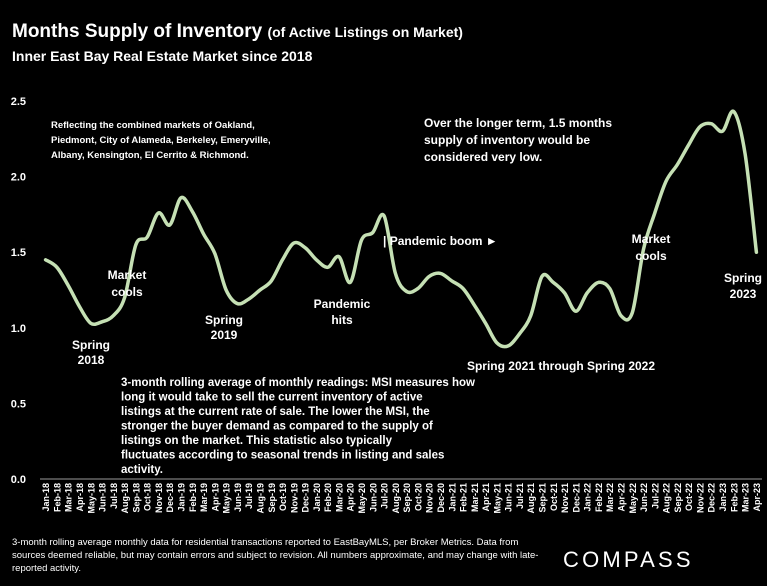 The height and width of the screenshot is (586, 767). I want to click on x-tick-label: Aug-19, so click(260, 498).